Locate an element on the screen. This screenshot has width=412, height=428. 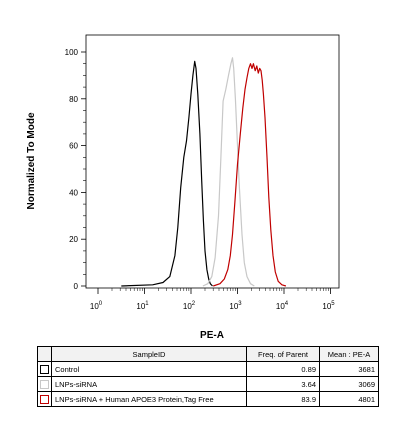
freq-cell: 3.64 is located at coordinates (283, 384).